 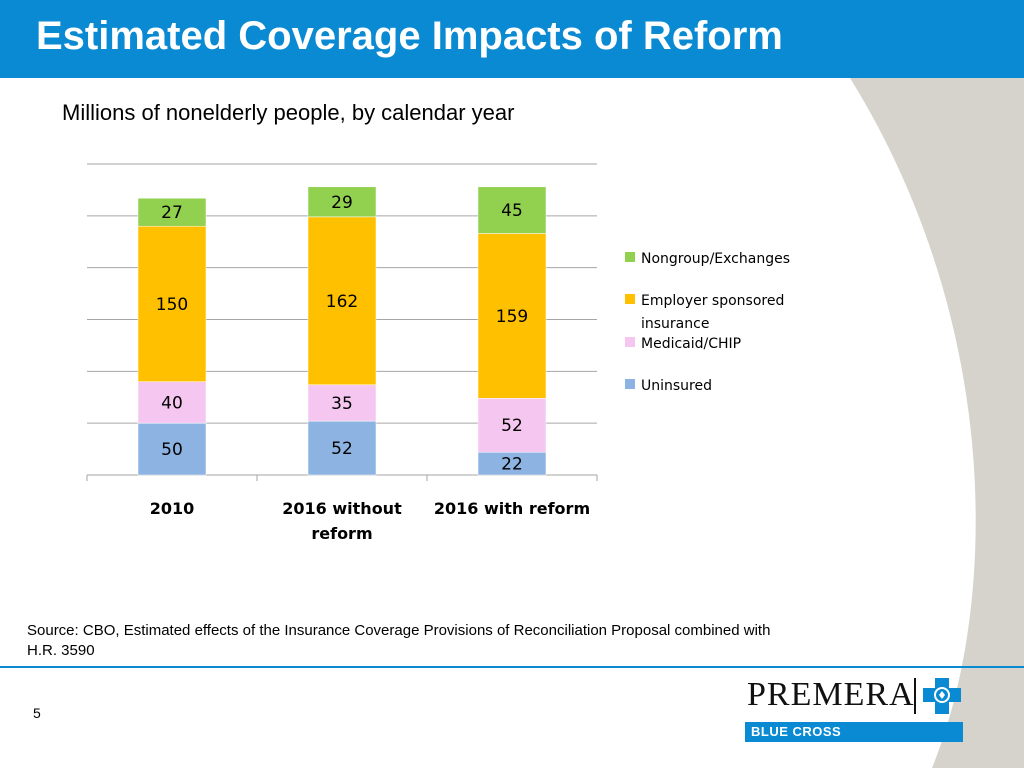 What do you see at coordinates (409, 36) in the screenshot?
I see `slide-title: Estimated Coverage Impacts of Reform` at bounding box center [409, 36].